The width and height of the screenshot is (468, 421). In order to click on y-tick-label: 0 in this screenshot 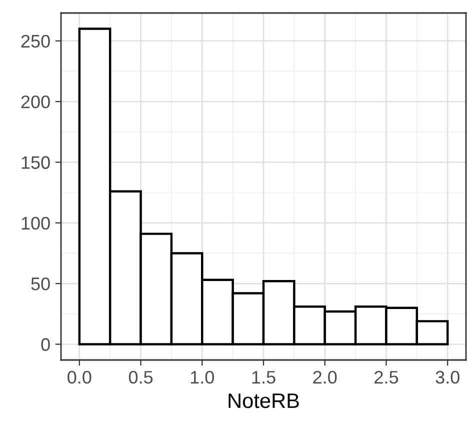, I will do `click(45, 344)`.